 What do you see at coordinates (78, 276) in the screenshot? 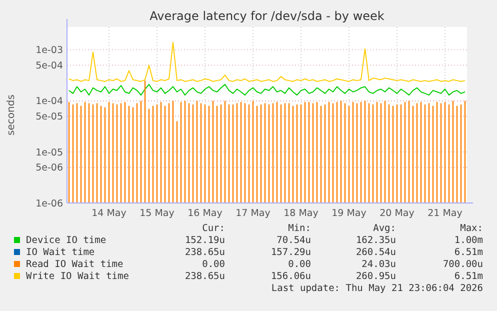
I see `legend-label: Write IO Wait time` at bounding box center [78, 276].